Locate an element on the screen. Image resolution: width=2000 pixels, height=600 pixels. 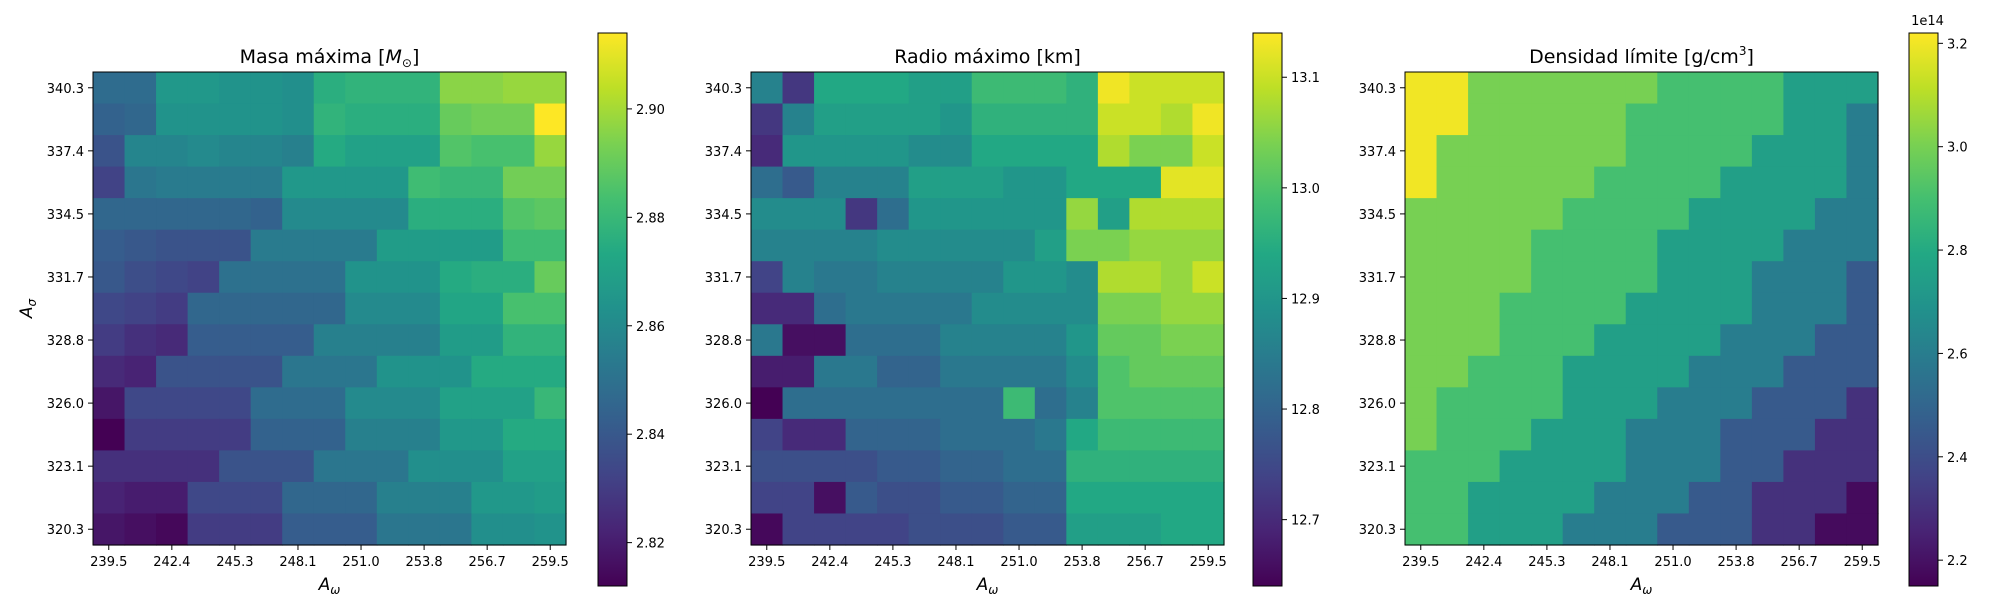
x-axis-label-sub: ω is located at coordinates (335, 590).